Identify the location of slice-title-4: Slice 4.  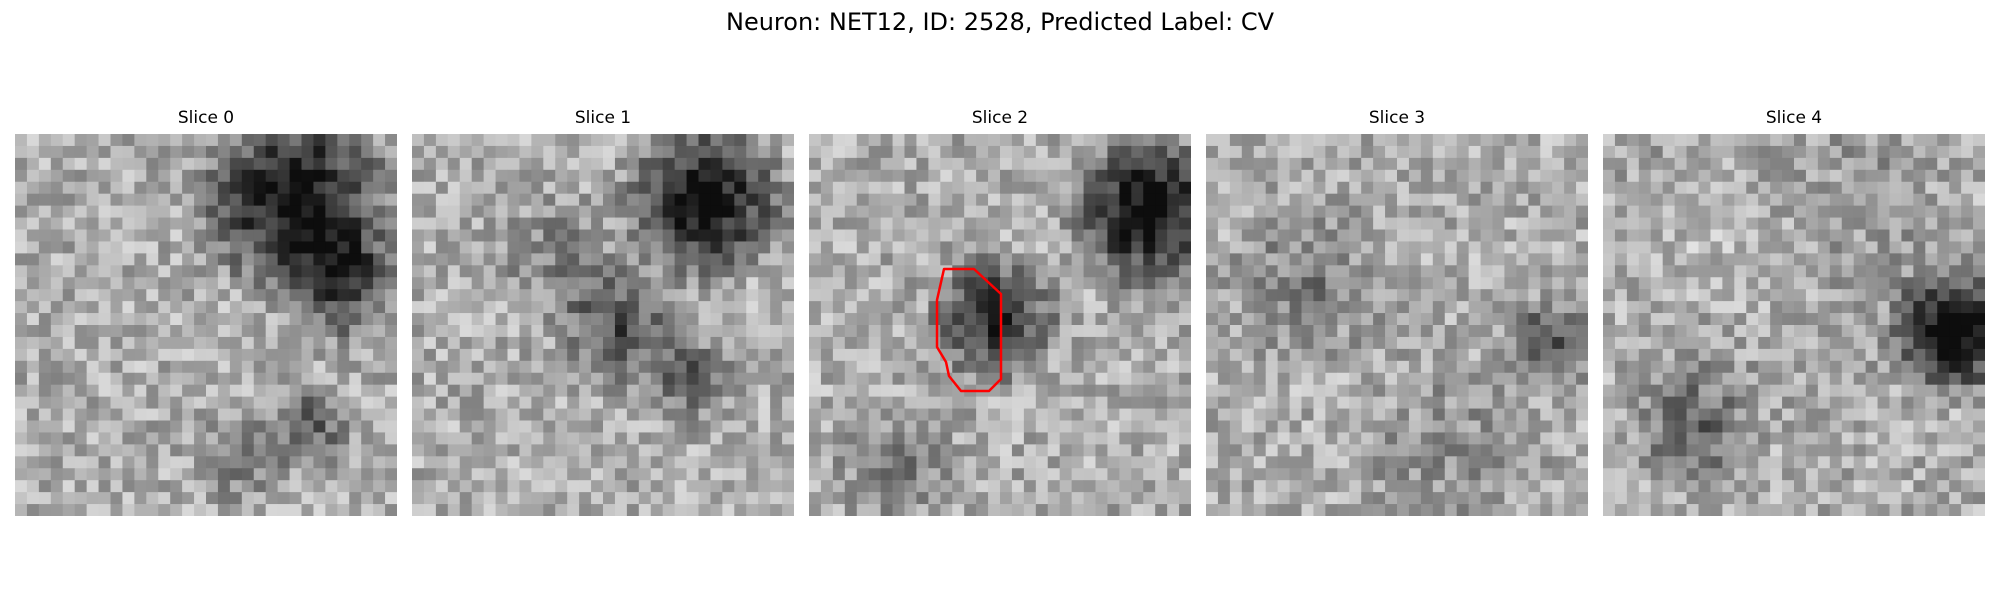
(1794, 118).